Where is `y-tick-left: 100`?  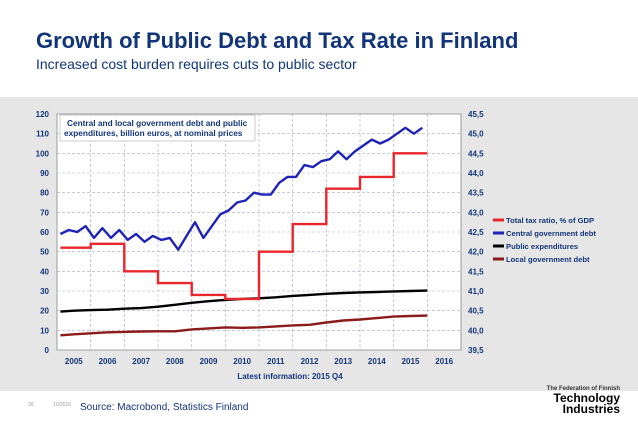 y-tick-left: 100 is located at coordinates (43, 153).